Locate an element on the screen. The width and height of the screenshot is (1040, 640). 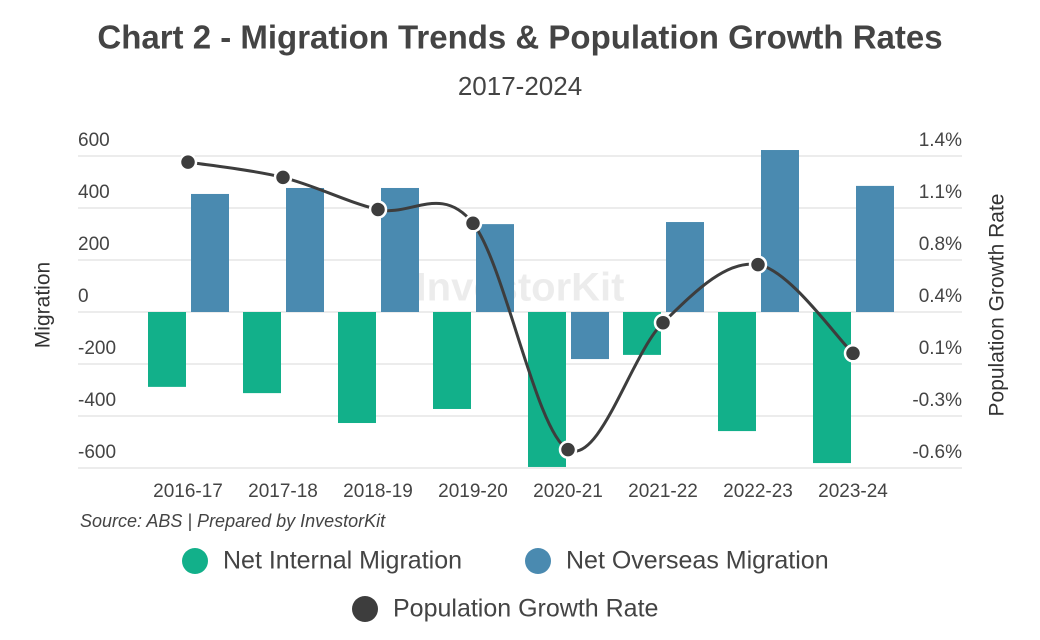
x-tick-label: 2023-24 is located at coordinates (853, 491).